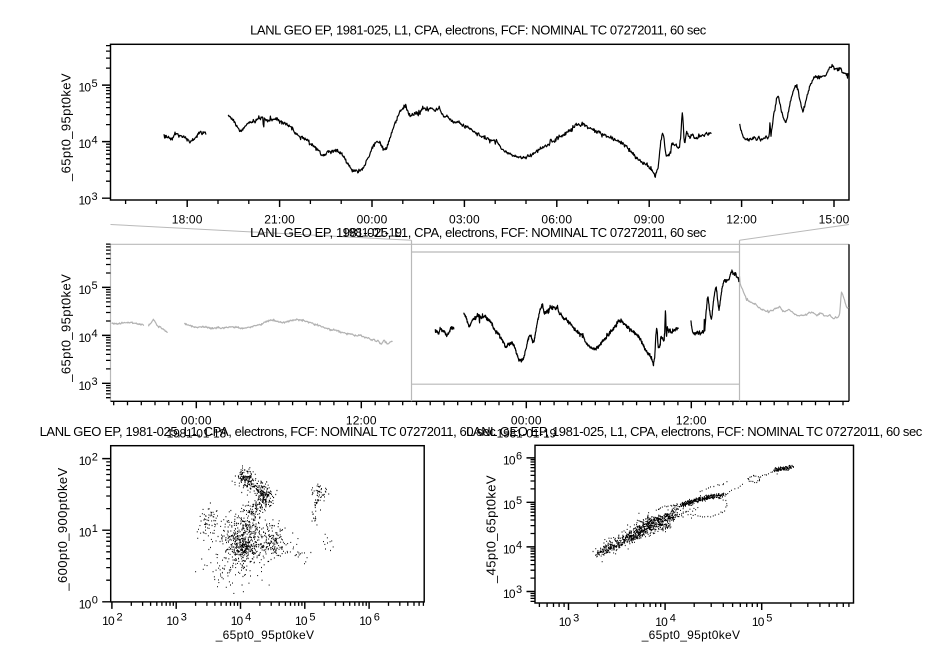 The width and height of the screenshot is (926, 647). What do you see at coordinates (197, 434) in the screenshot?
I see `svg-text: 1981-01-18` at bounding box center [197, 434].